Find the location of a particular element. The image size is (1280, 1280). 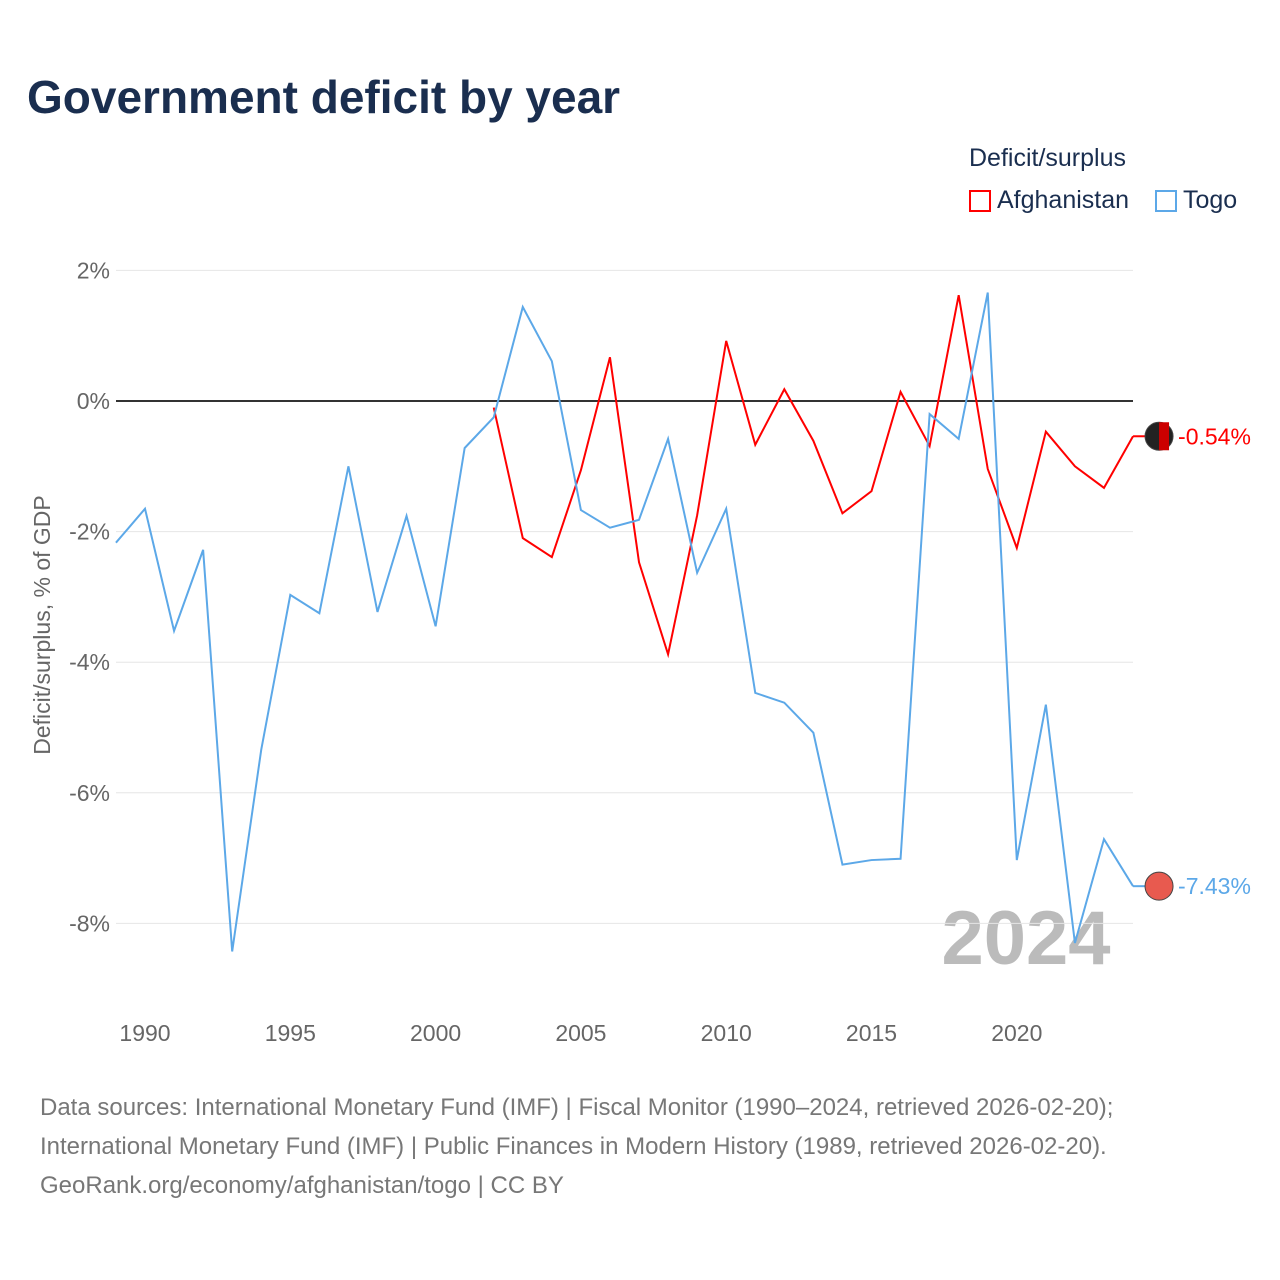

y-tick-label: -6% is located at coordinates (89, 793).